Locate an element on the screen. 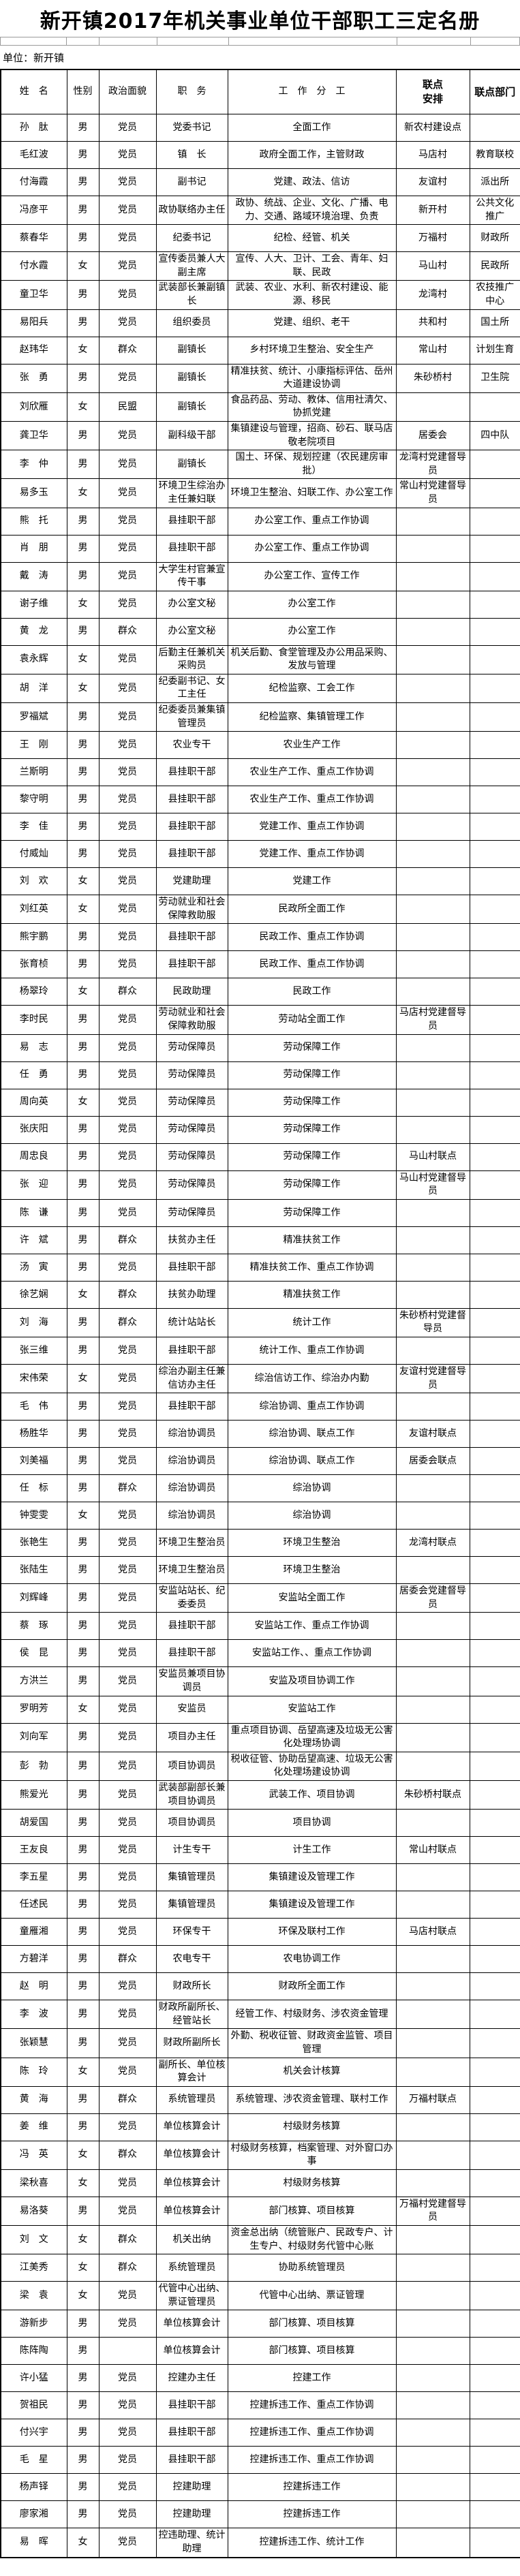 The width and height of the screenshot is (520, 2576). table-row: 许 斌 男 群众 扶贫办主任 精准扶贫工作 is located at coordinates (260, 1240).